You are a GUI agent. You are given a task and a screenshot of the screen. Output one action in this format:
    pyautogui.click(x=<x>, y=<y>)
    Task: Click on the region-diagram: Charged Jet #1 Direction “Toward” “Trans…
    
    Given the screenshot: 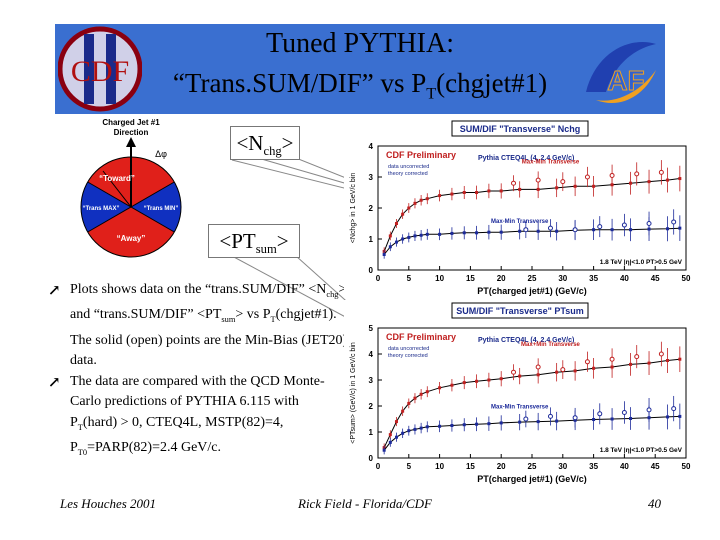 What is the action you would take?
    pyautogui.click(x=131, y=188)
    